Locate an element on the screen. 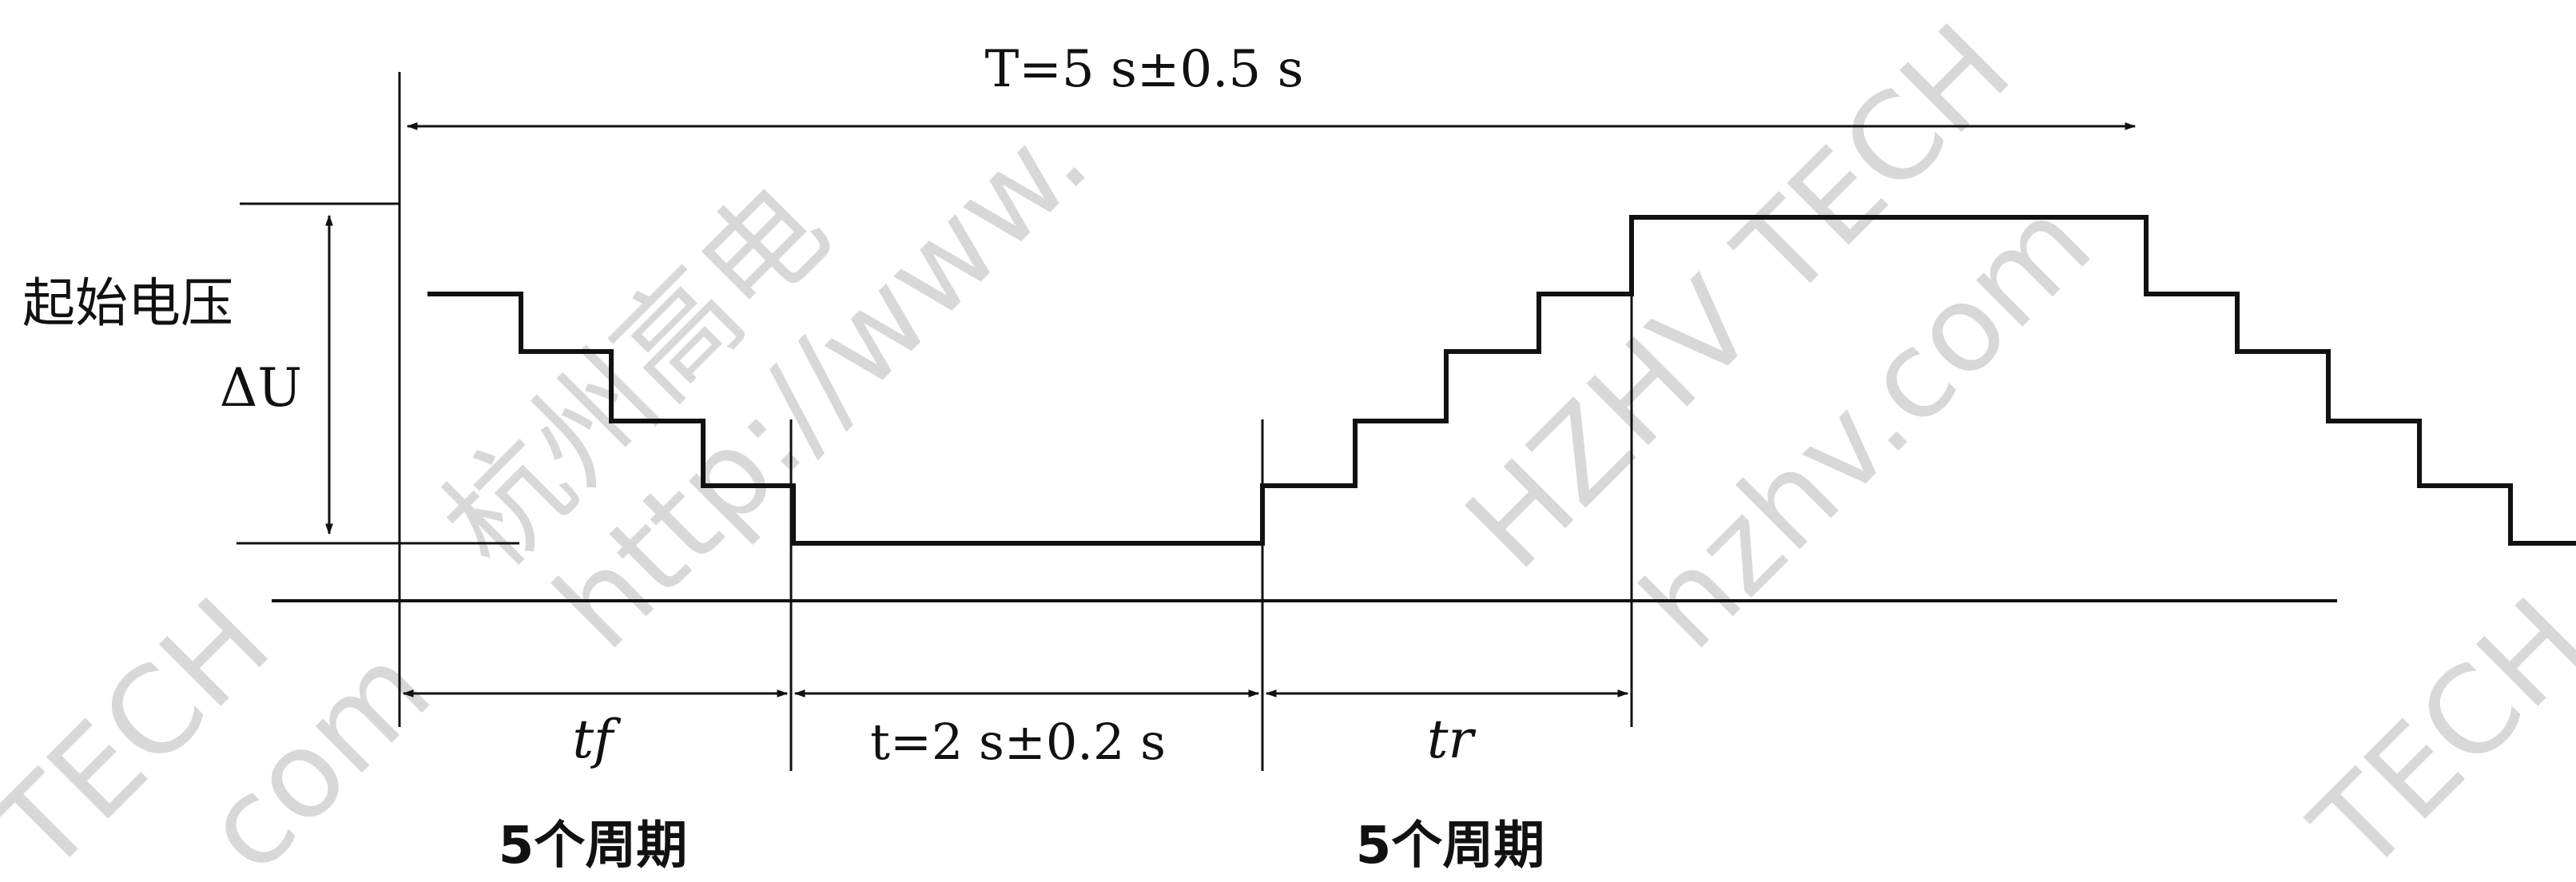 Image resolution: width=2576 pixels, height=882 pixels. cycles-right-label: 5个周期 is located at coordinates (1450, 846).